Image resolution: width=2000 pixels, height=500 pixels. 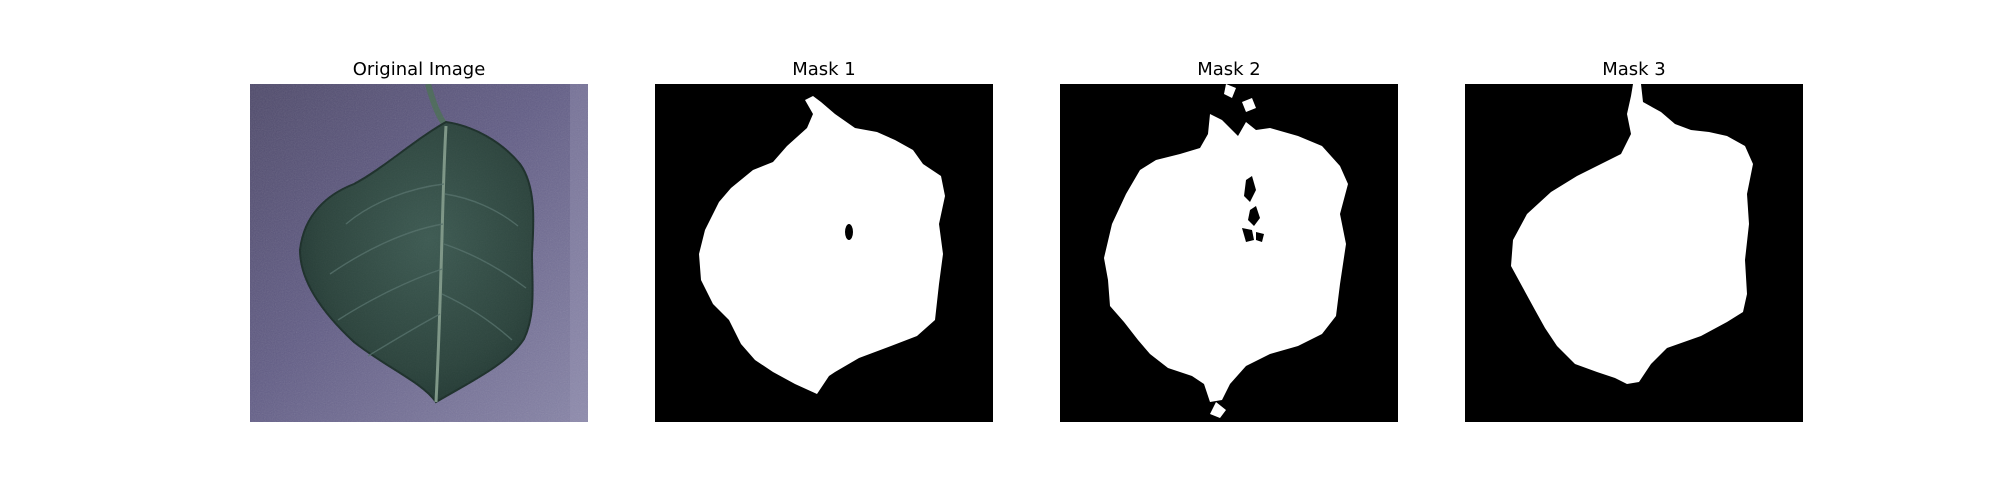 I want to click on panel-title-mask-3: Mask 3, so click(x=1634, y=69).